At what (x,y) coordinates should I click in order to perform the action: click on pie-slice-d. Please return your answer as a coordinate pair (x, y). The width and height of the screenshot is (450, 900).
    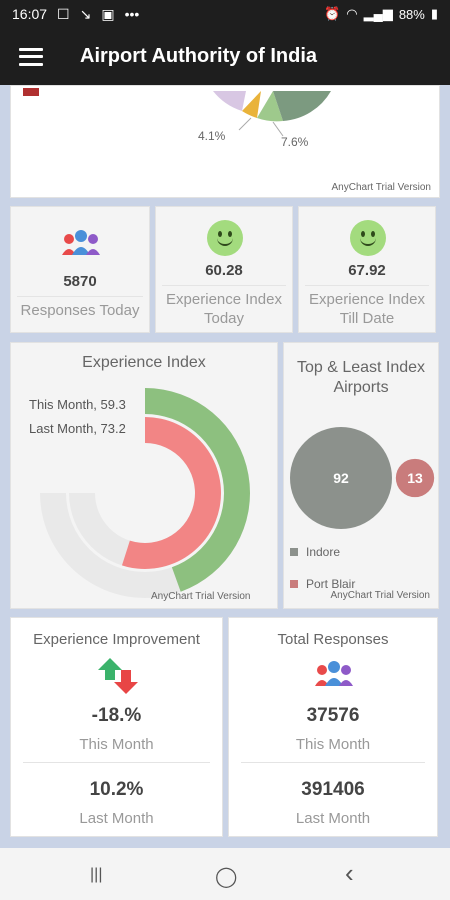
    Looking at the image, I should click on (302, 106).